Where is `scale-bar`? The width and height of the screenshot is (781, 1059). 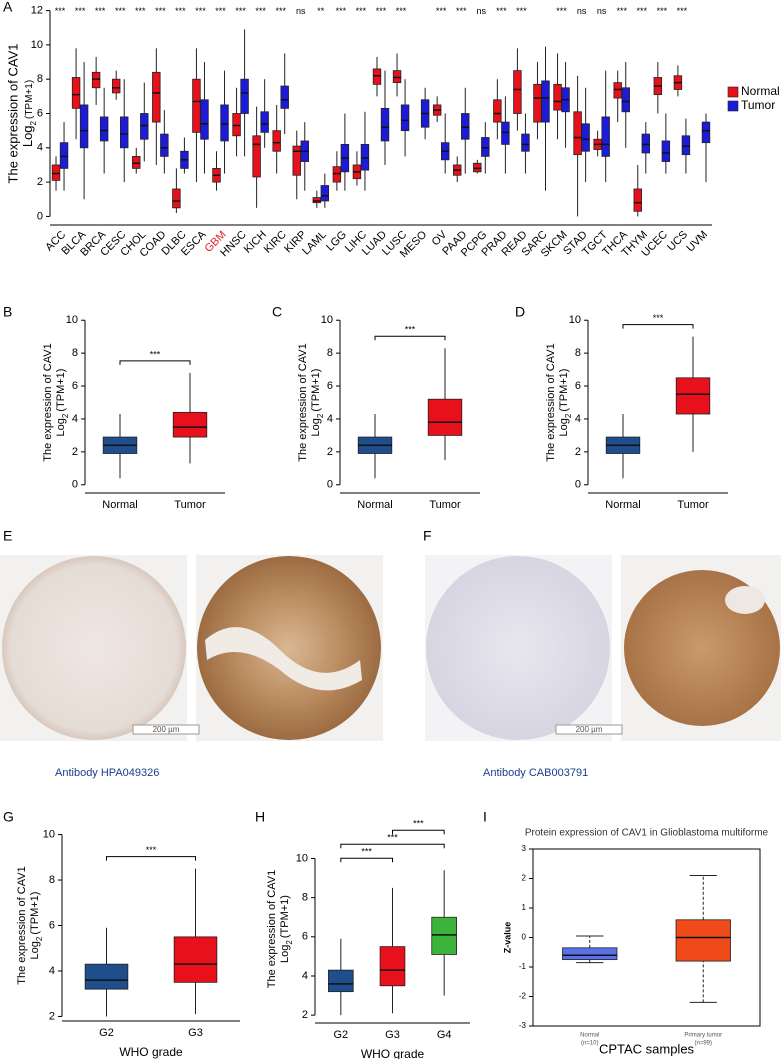
scale-bar is located at coordinates (589, 729).